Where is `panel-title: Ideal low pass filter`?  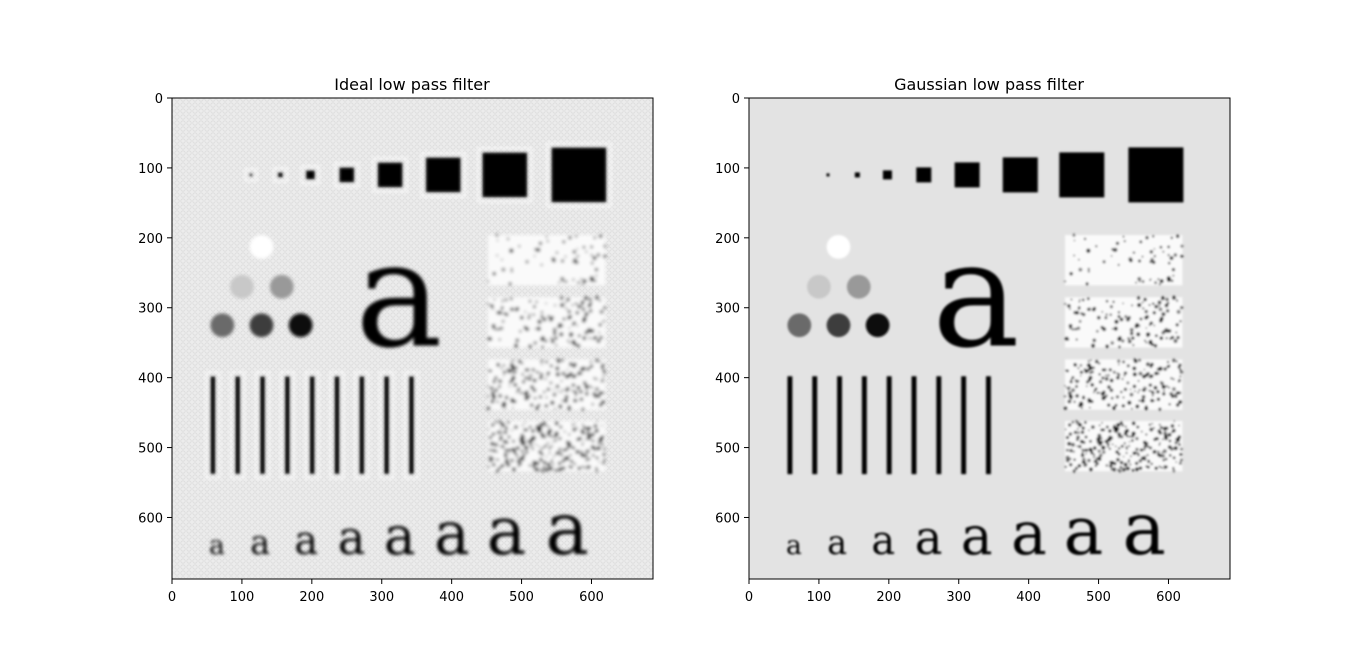 panel-title: Ideal low pass filter is located at coordinates (412, 84).